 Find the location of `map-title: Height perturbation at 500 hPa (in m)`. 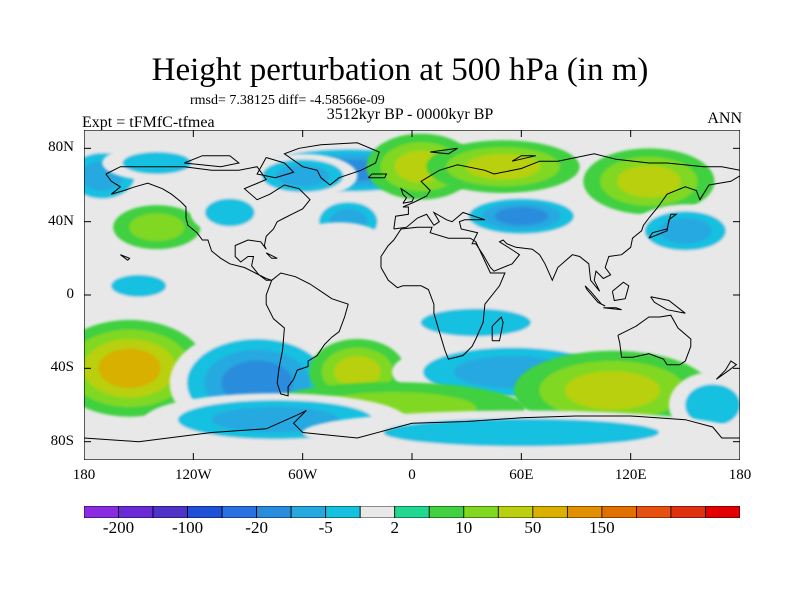

map-title: Height perturbation at 500 hPa (in m) is located at coordinates (400, 70).